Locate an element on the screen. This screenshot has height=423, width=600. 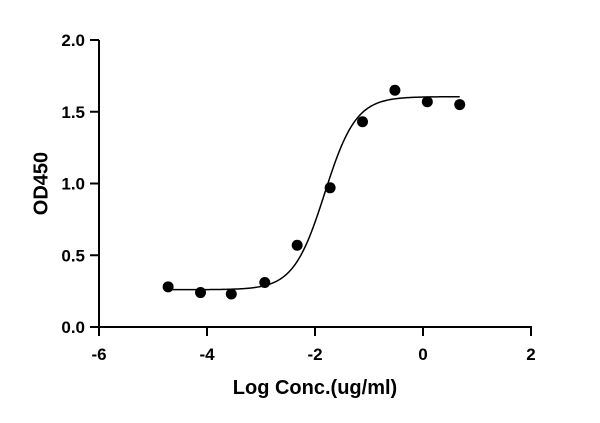
y-tick-label: 2.0 is located at coordinates (73, 40).